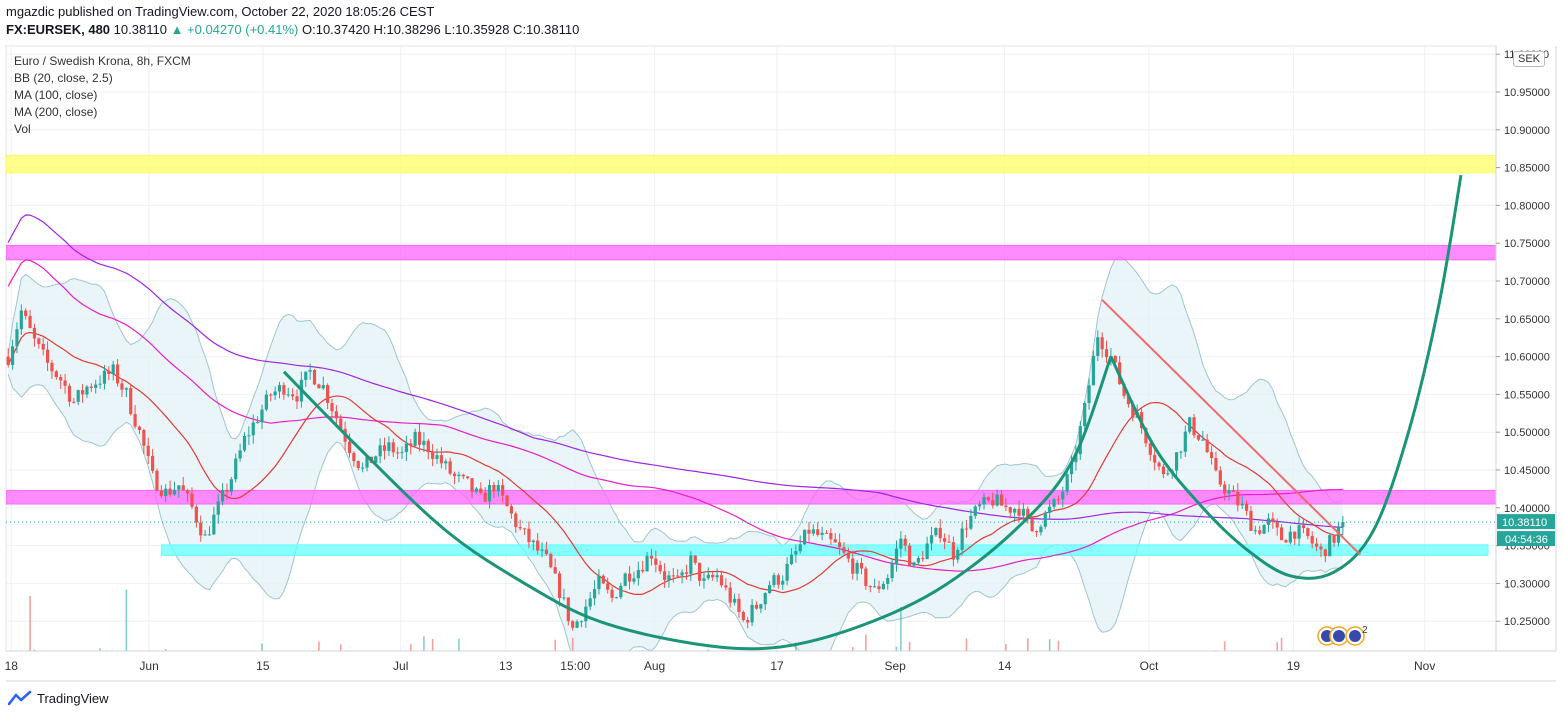 This screenshot has height=718, width=1565. What do you see at coordinates (1527, 206) in the screenshot?
I see `y-tick-label: 10.80000` at bounding box center [1527, 206].